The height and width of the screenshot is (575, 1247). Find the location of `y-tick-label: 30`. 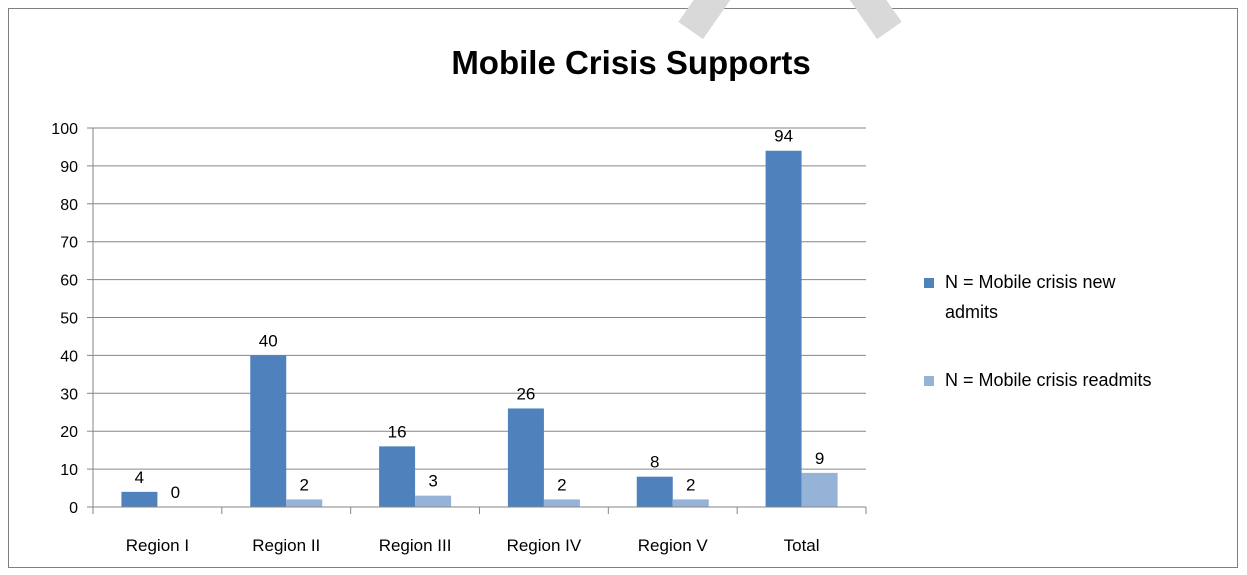

y-tick-label: 30 is located at coordinates (69, 394).